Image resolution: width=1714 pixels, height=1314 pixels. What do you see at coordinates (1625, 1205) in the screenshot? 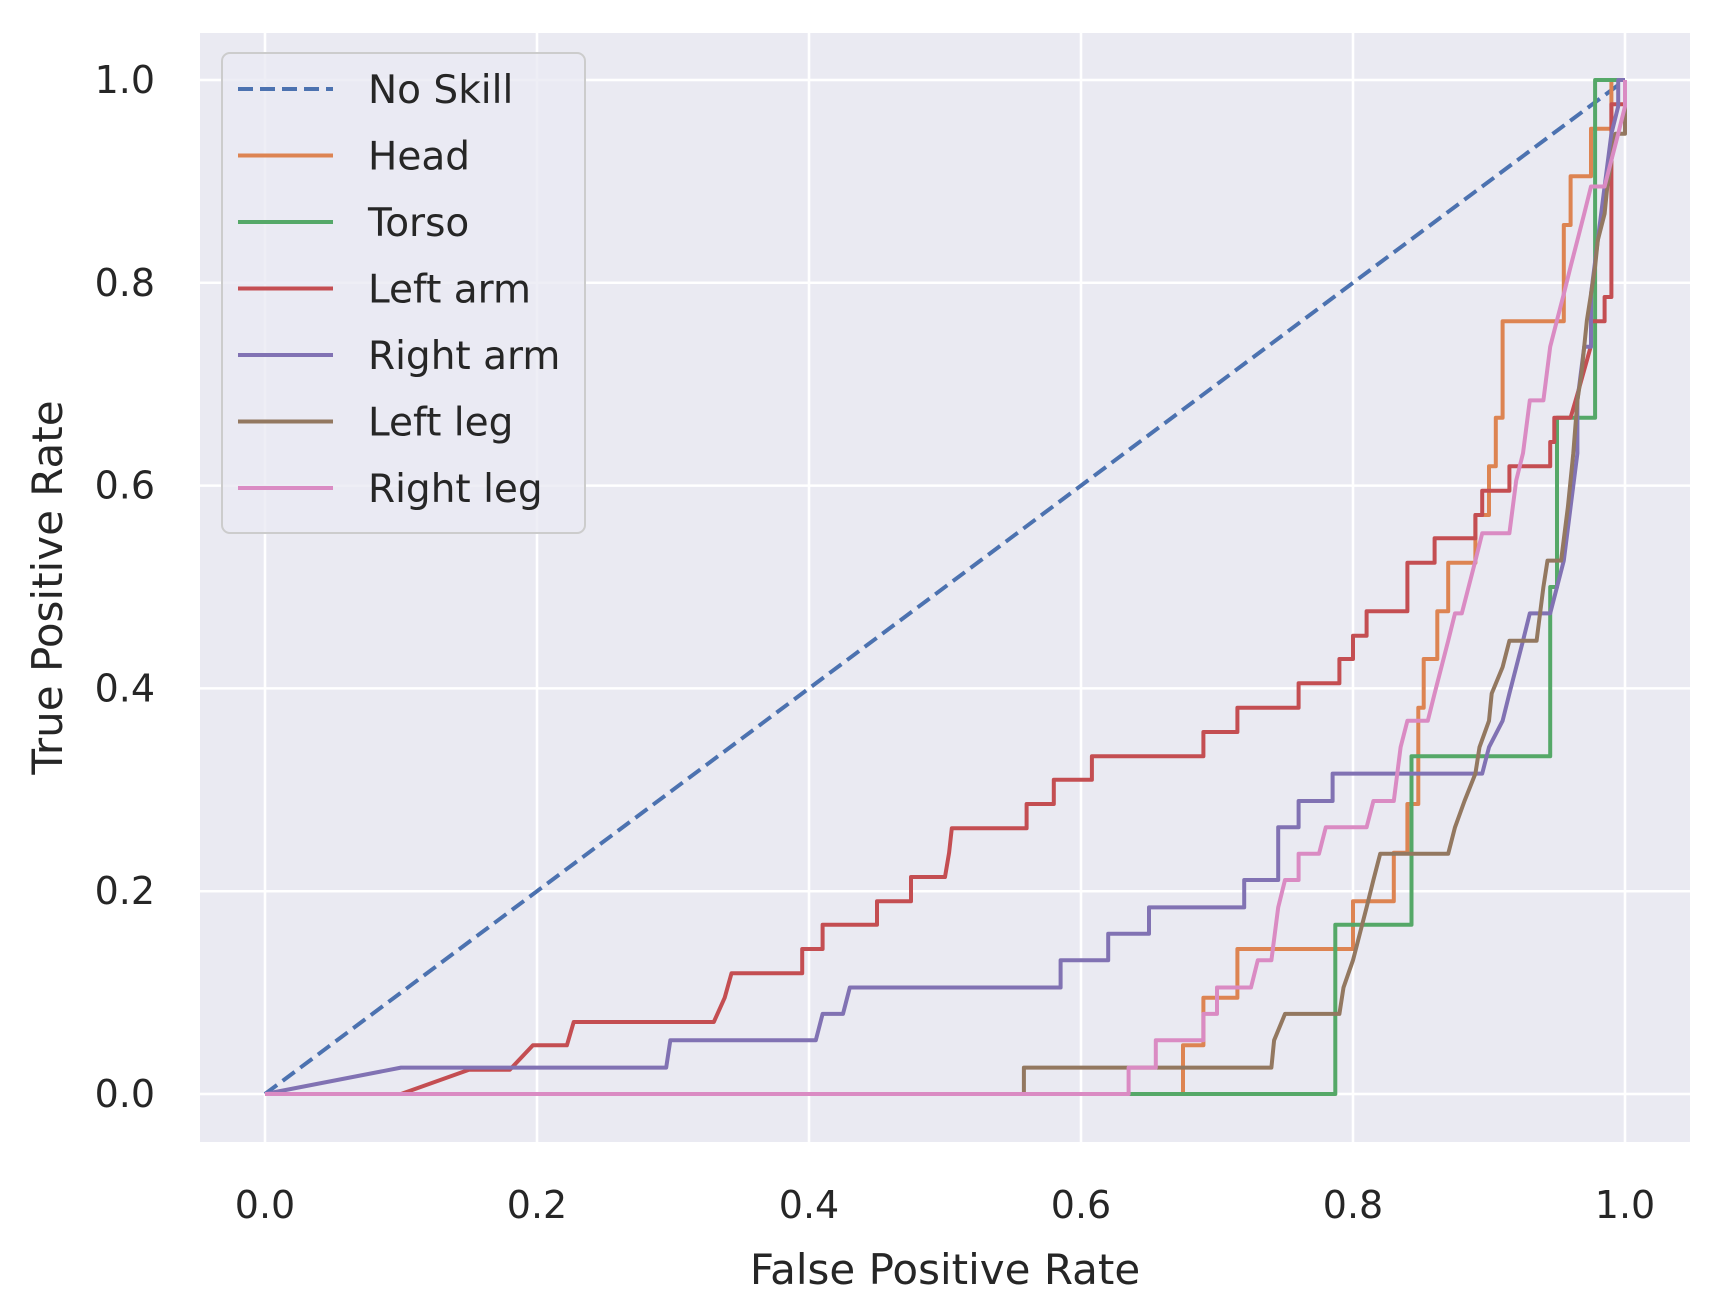
I see `x-tick-label: 1.0` at bounding box center [1625, 1205].